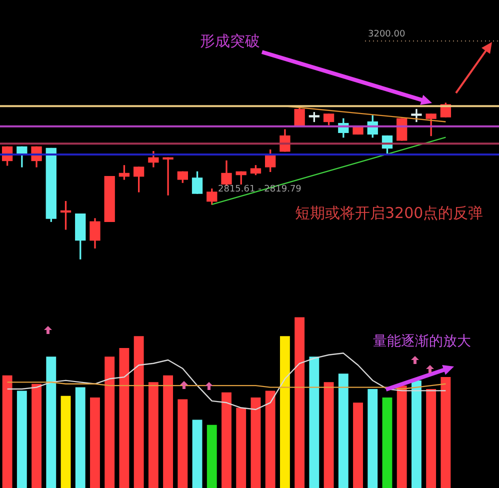  What do you see at coordinates (422, 342) in the screenshot?
I see `annotation: 量能逐渐的放大` at bounding box center [422, 342].